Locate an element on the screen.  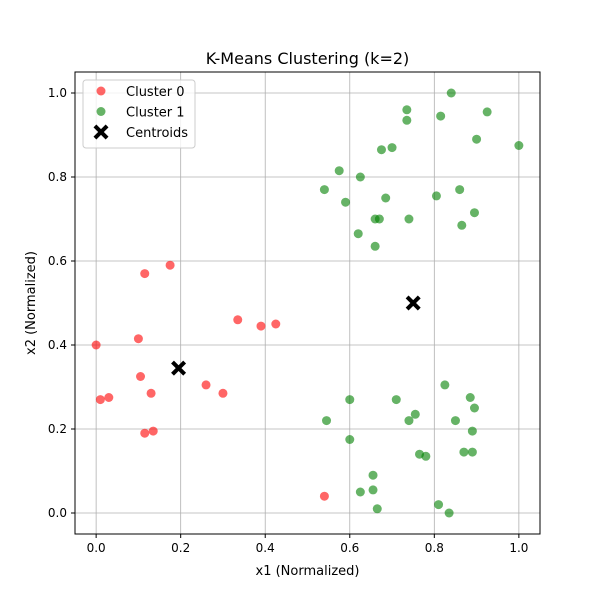
y-tick-label: 0.6 is located at coordinates (57, 261).